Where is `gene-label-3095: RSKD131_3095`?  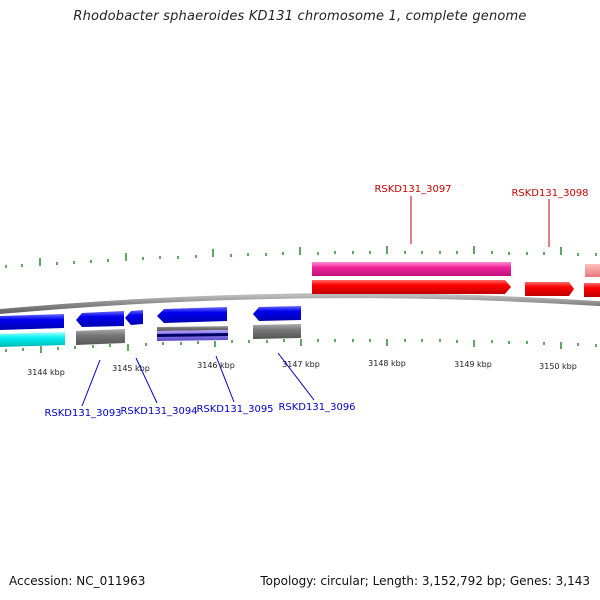 gene-label-3095: RSKD131_3095 is located at coordinates (234, 409).